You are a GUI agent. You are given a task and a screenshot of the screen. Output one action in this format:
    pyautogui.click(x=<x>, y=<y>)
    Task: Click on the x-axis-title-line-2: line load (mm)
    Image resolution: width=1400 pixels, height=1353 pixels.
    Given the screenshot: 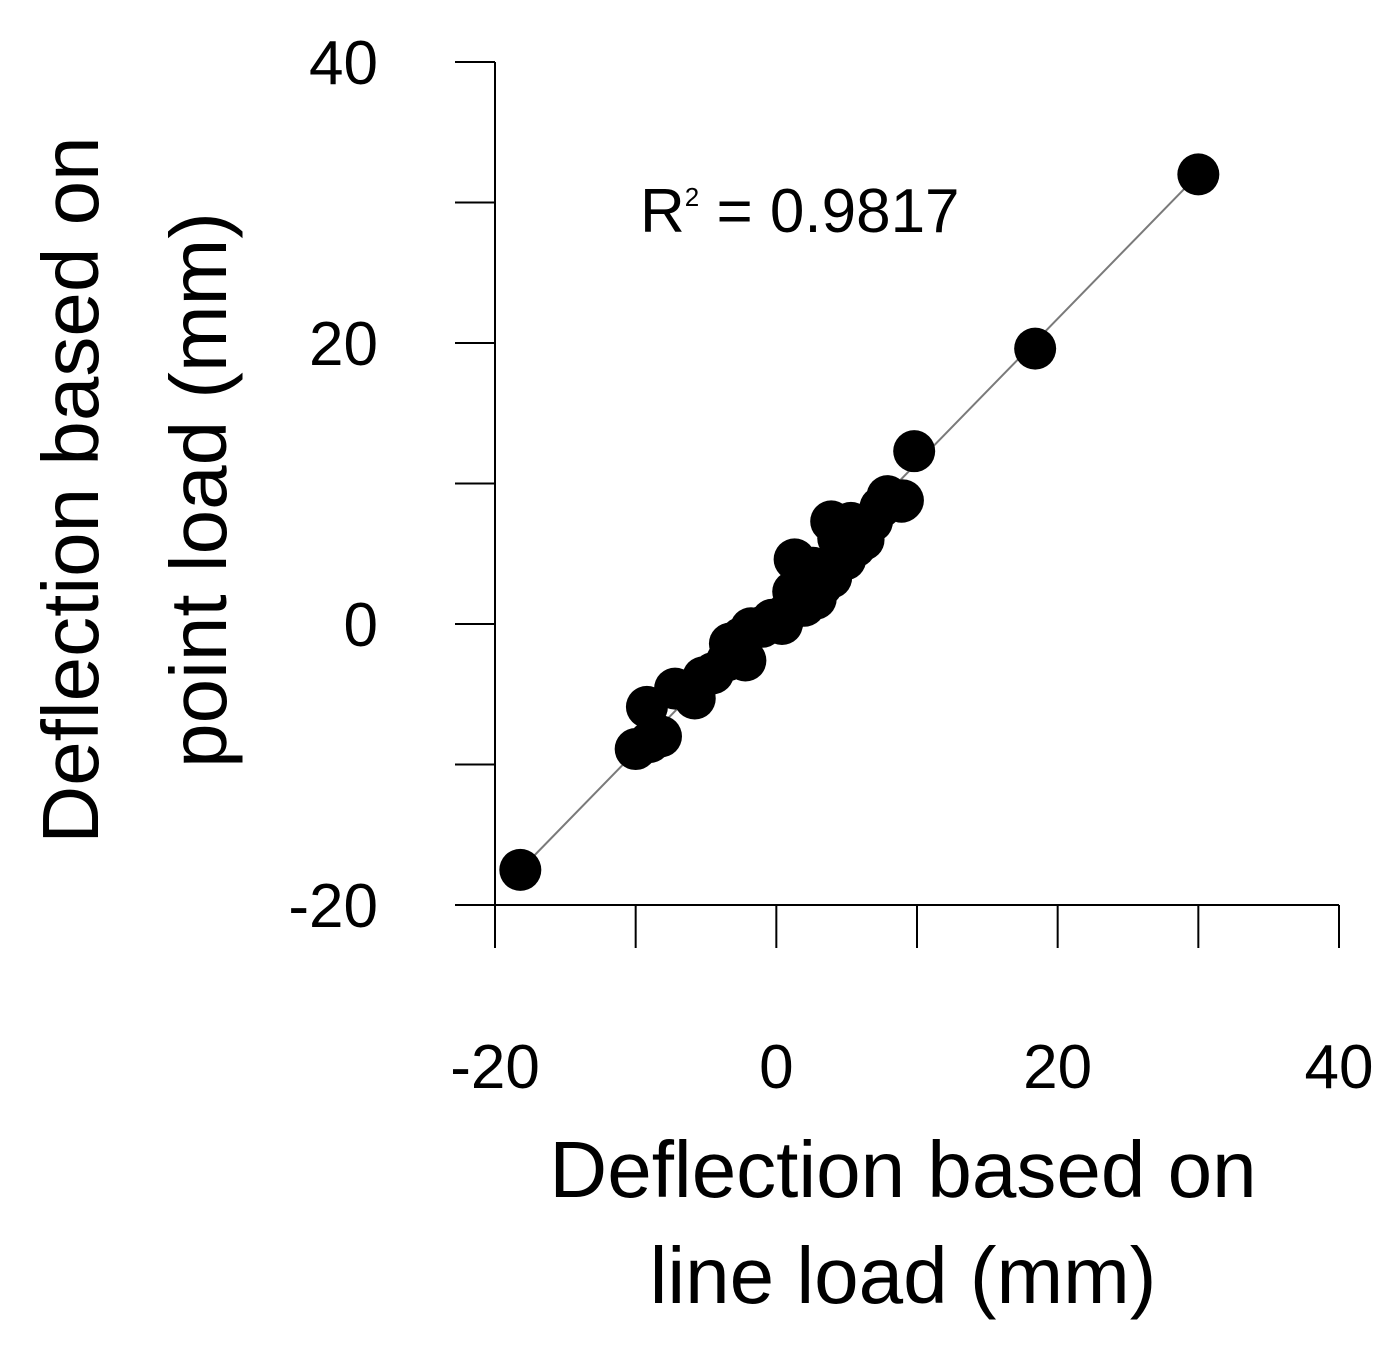 What is the action you would take?
    pyautogui.click(x=903, y=1275)
    